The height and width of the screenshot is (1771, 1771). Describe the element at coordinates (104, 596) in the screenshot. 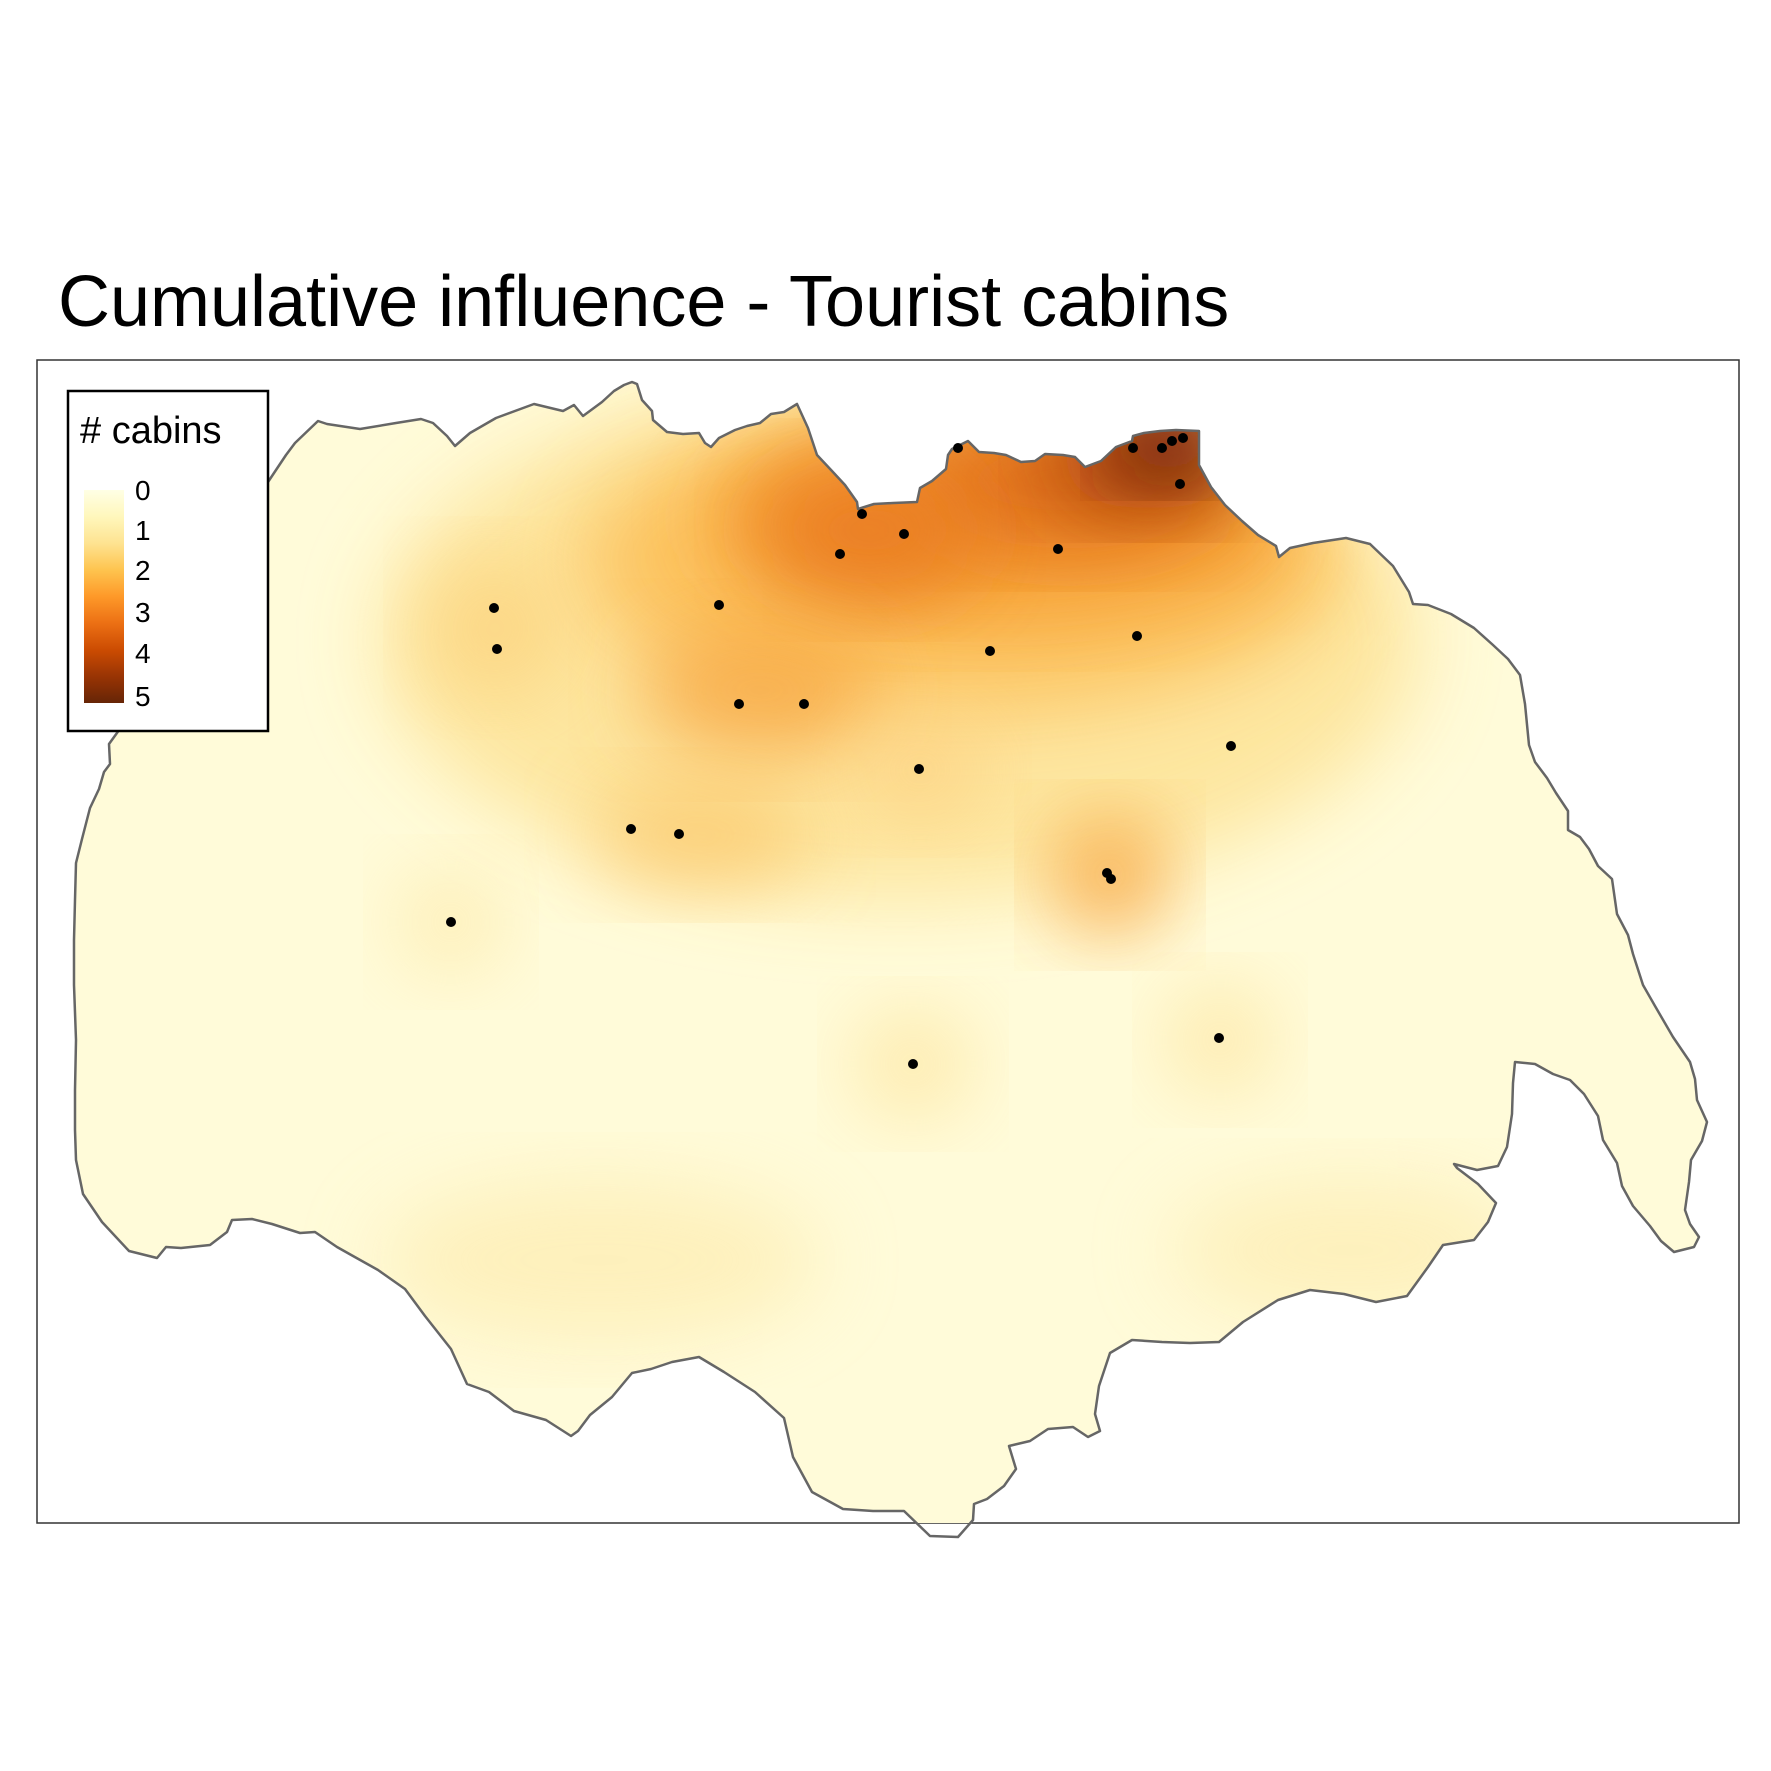

I see `legend-color-ramp` at that location.